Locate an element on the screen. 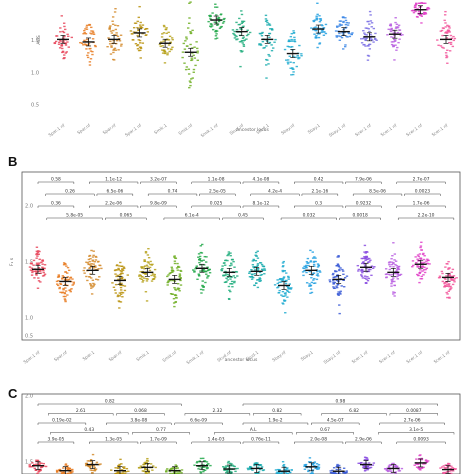 Image resolution: width=474 pixels, height=474 pixels. category-group: Spar.1 nf is located at coordinates (60, 76).